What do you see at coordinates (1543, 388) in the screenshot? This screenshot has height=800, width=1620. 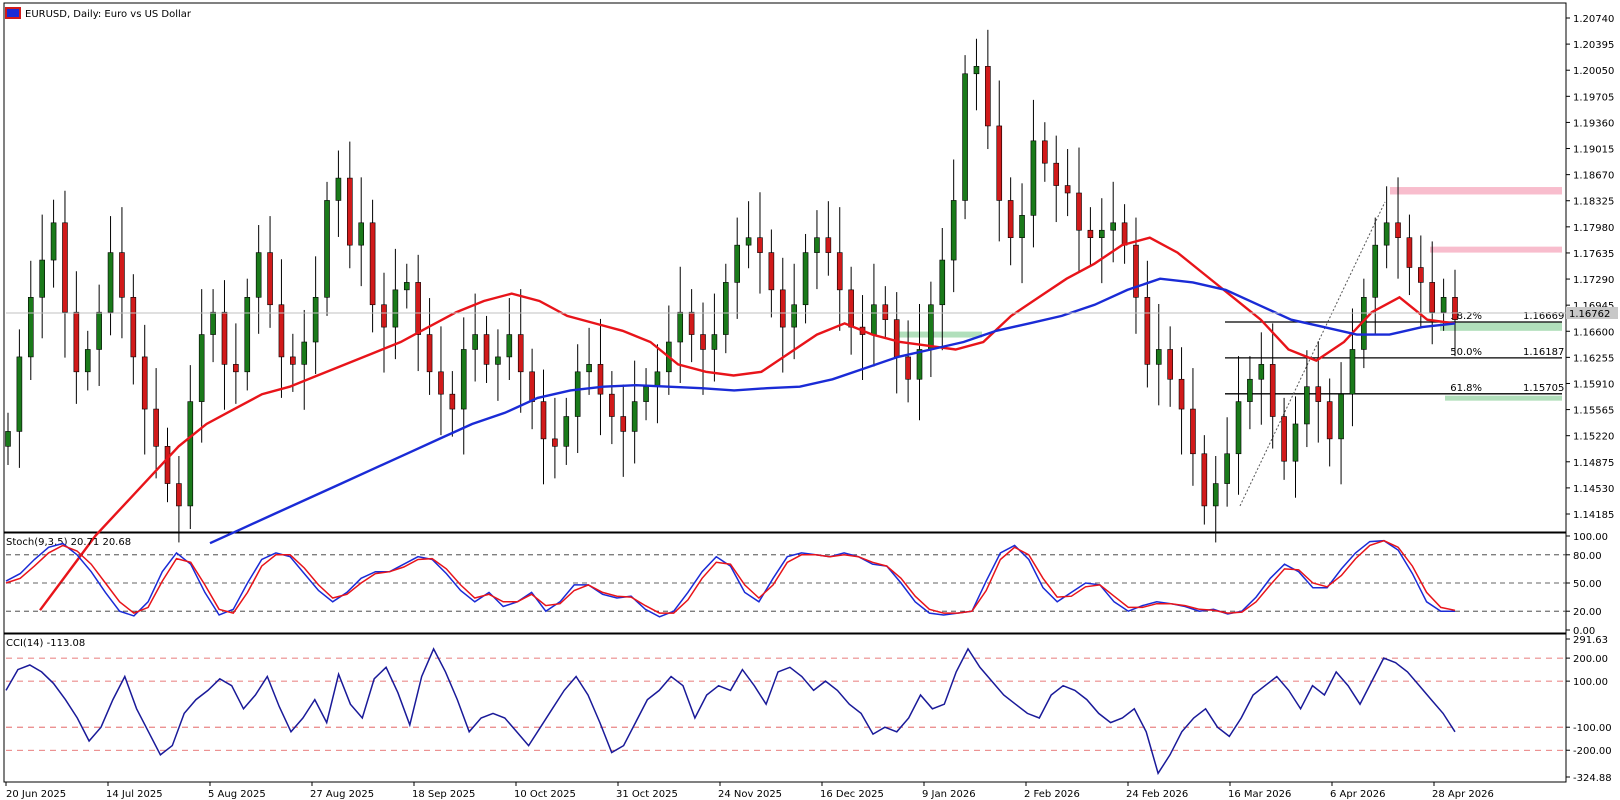 I see `fib-value-label: 1.15705` at bounding box center [1543, 388].